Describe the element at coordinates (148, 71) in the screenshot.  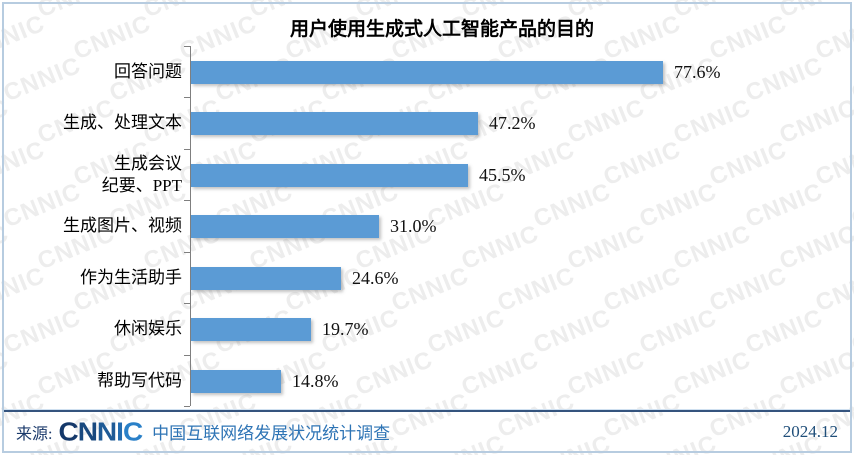
I see `category-label: 回答问题` at that location.